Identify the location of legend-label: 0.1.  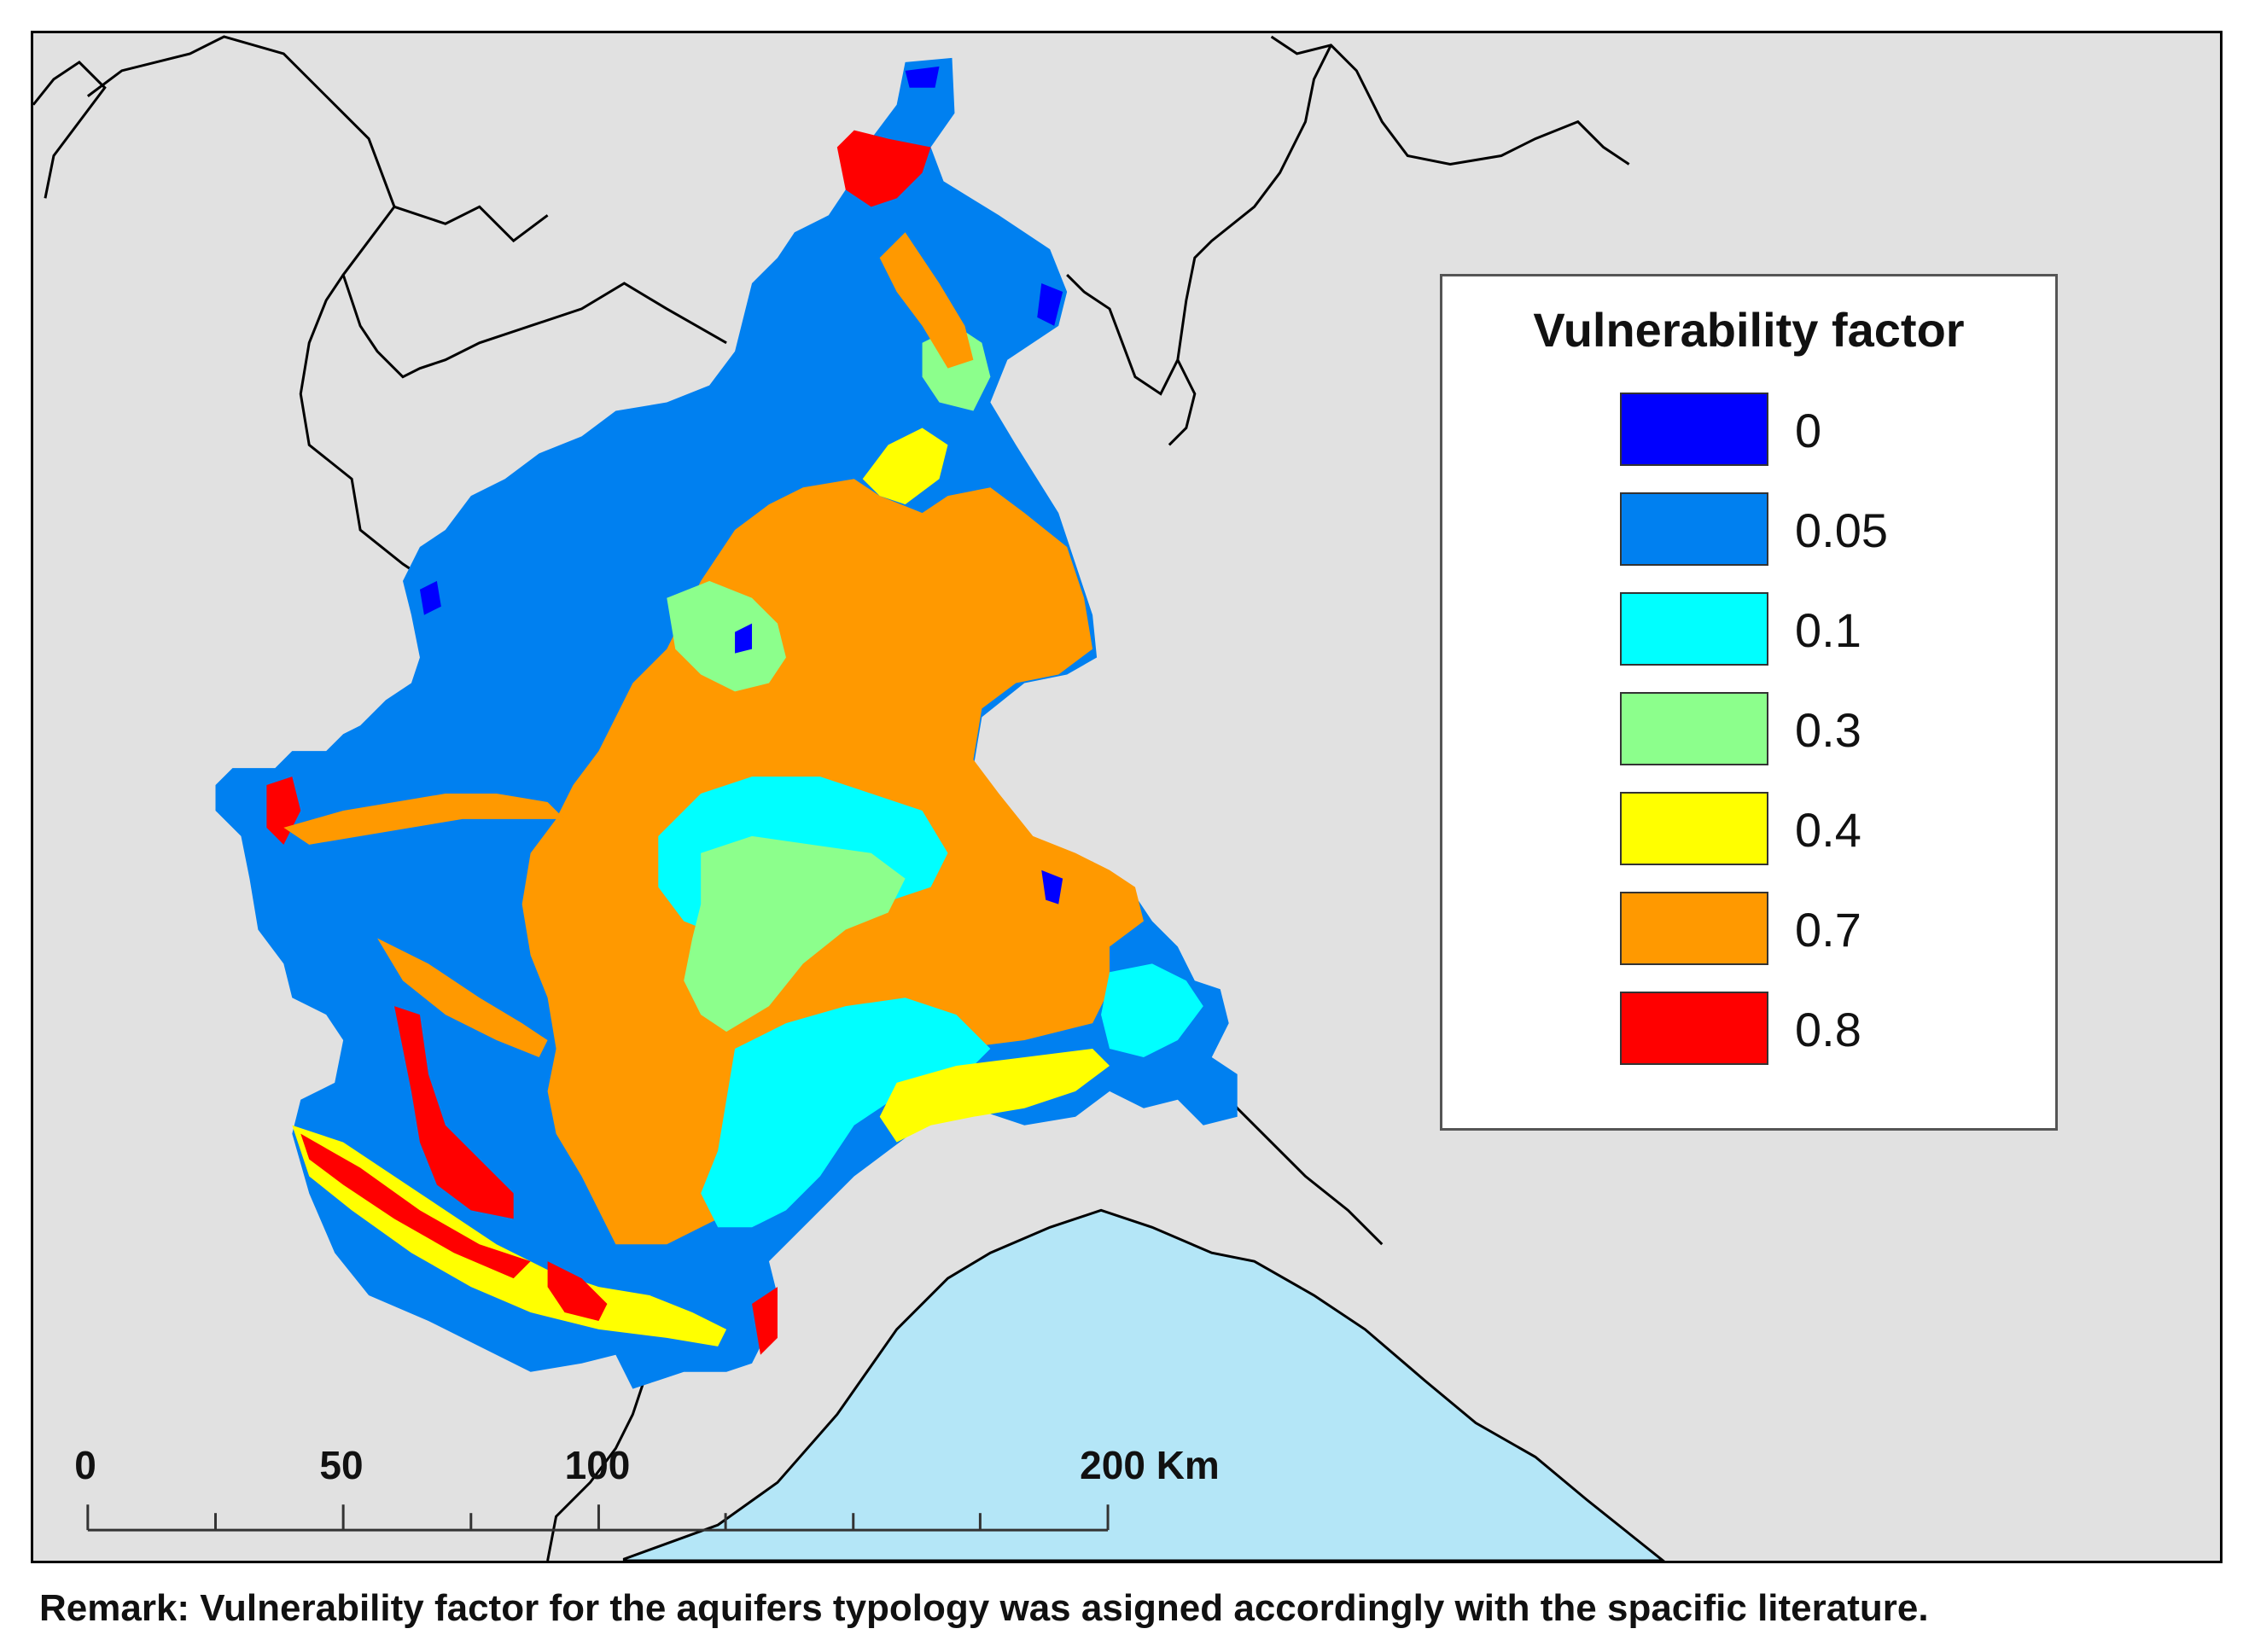
(1828, 630).